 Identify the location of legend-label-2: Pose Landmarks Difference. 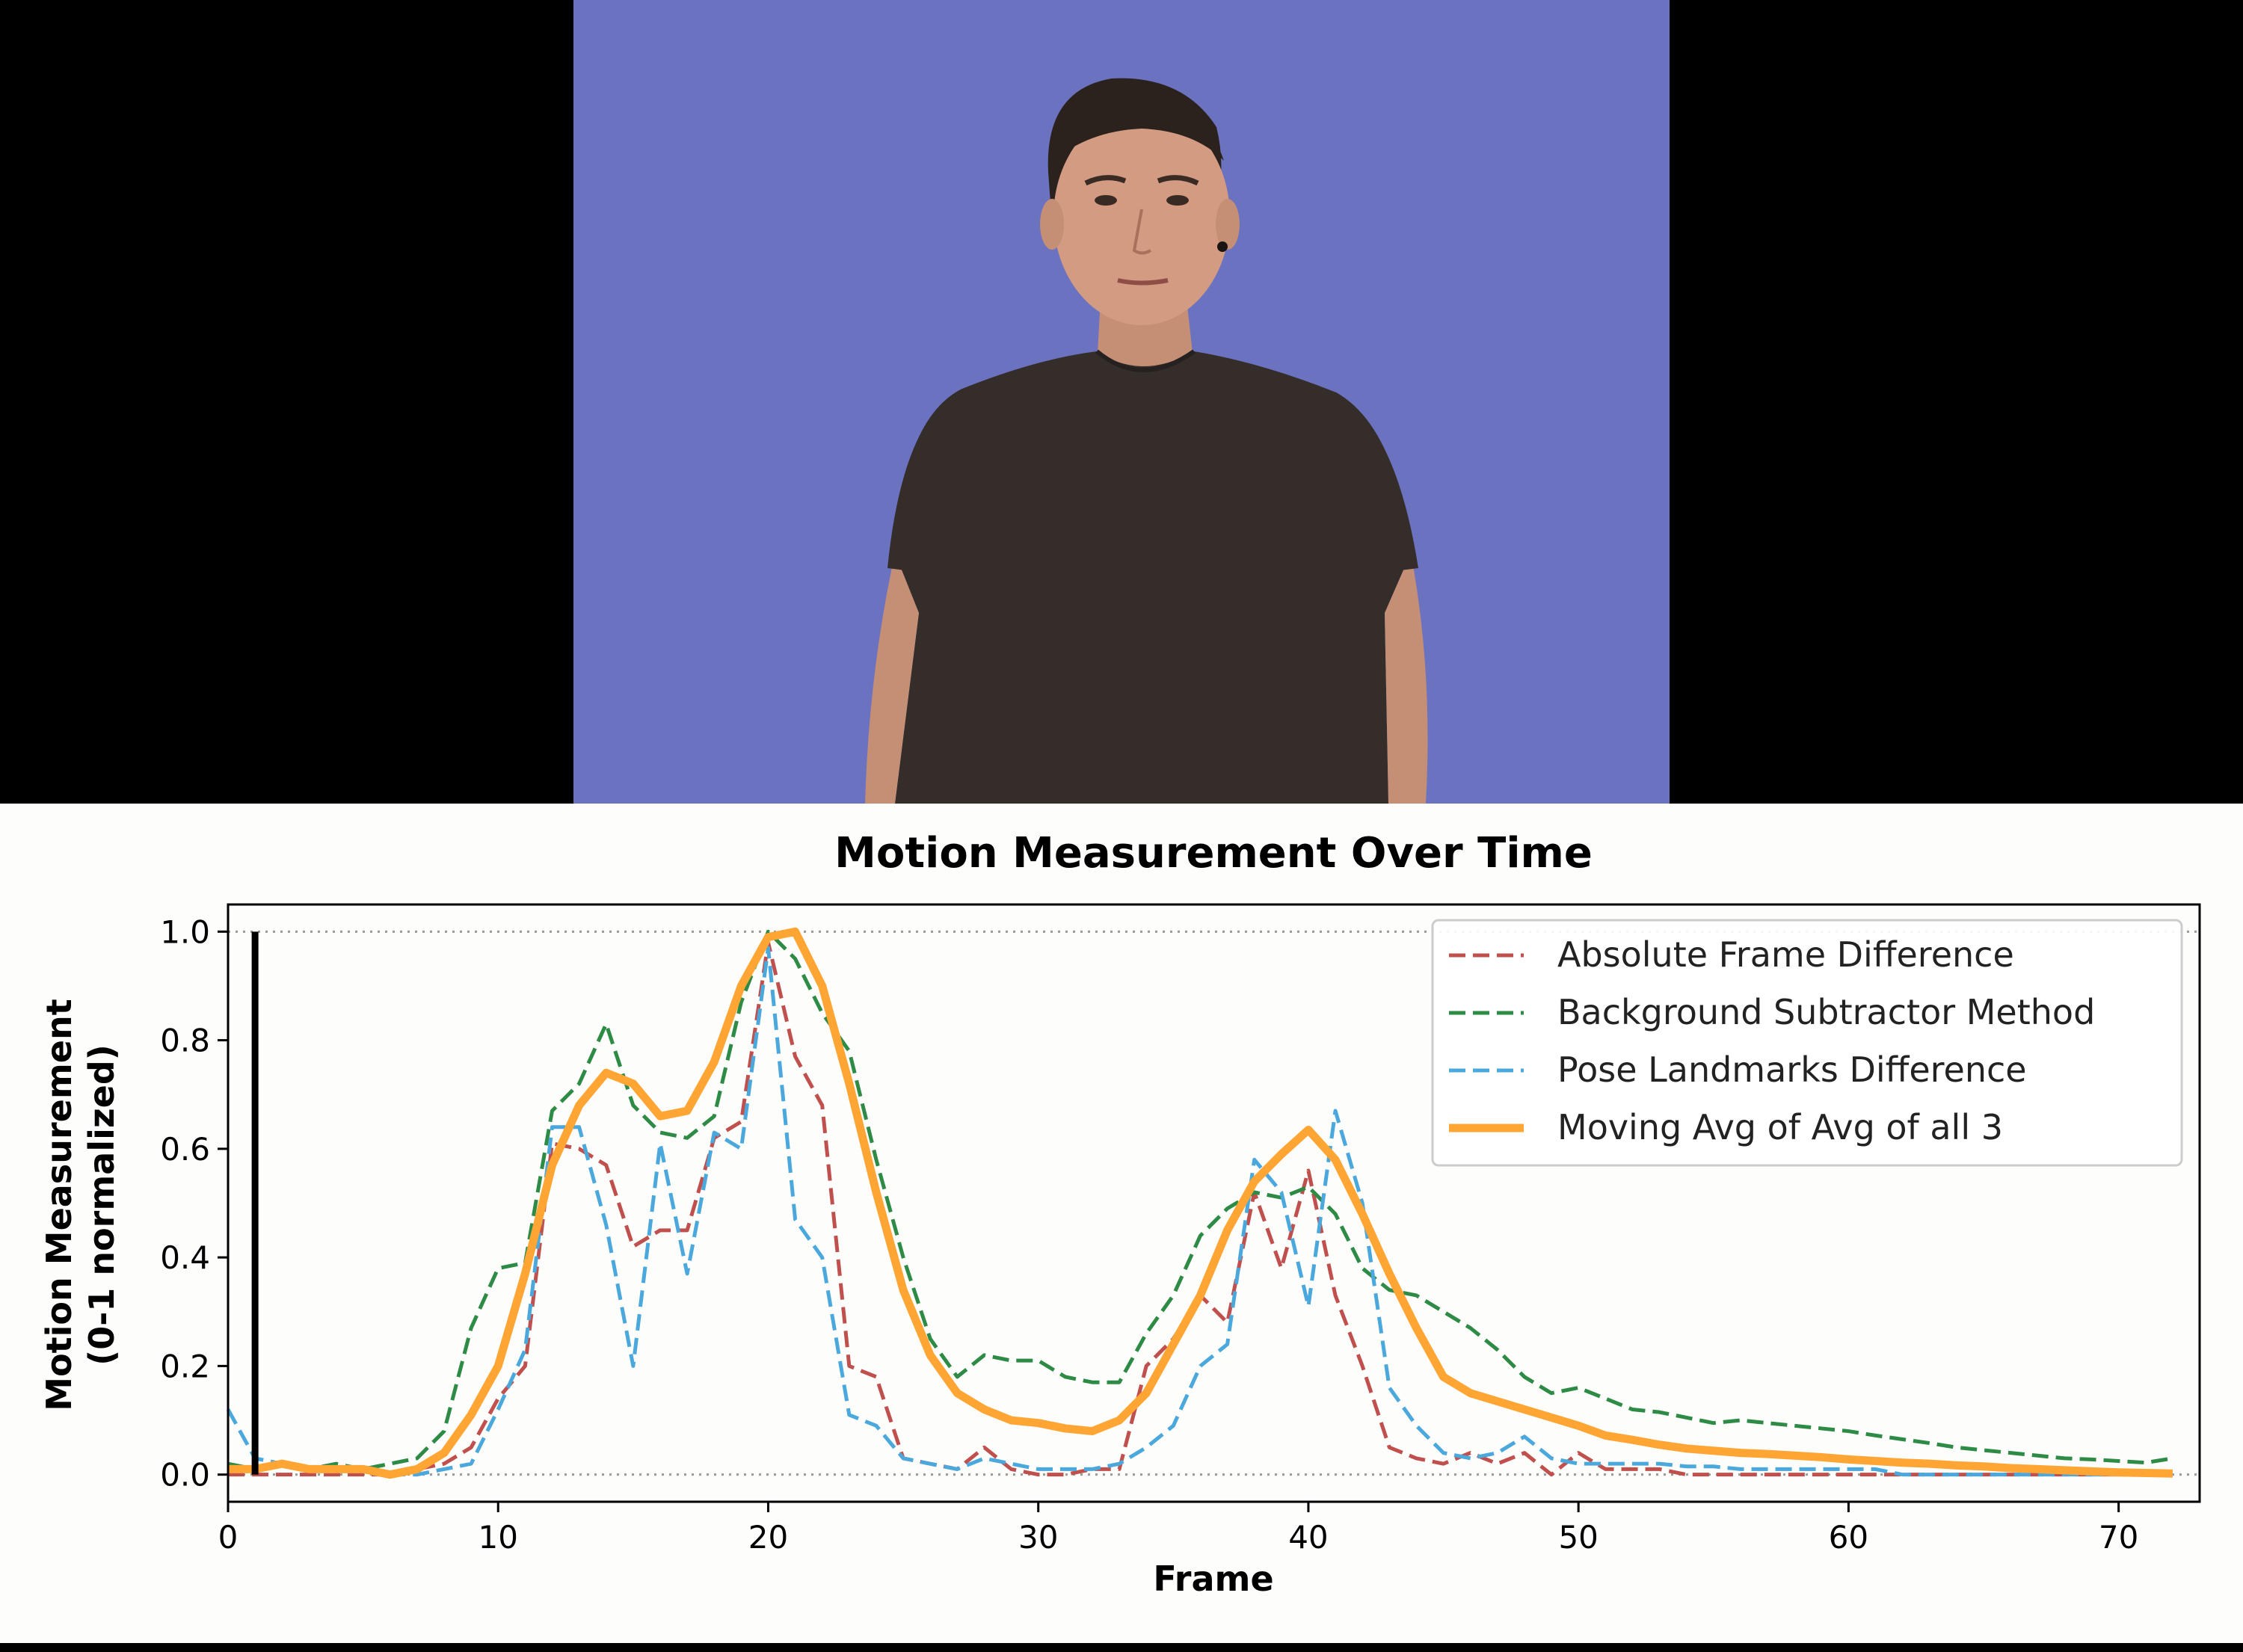
(1792, 1070).